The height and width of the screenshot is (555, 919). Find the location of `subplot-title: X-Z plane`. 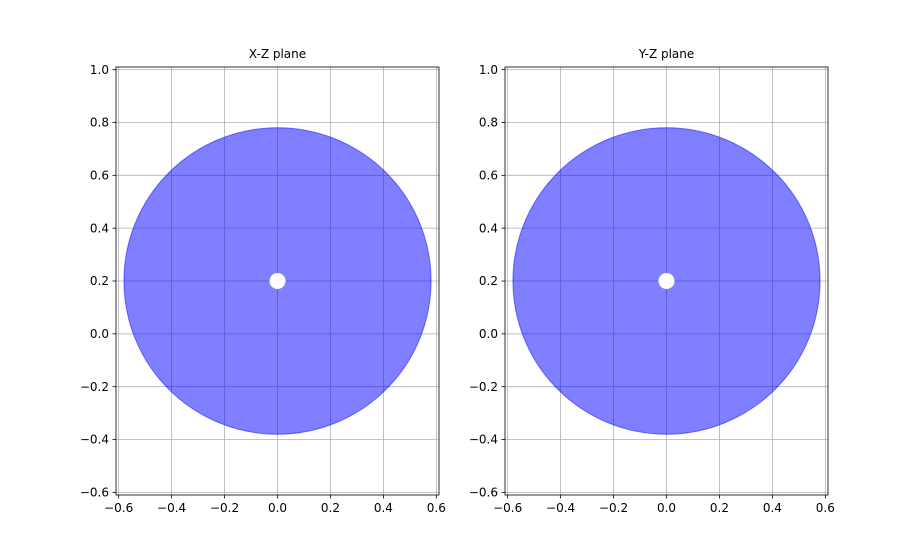

subplot-title: X-Z plane is located at coordinates (277, 54).